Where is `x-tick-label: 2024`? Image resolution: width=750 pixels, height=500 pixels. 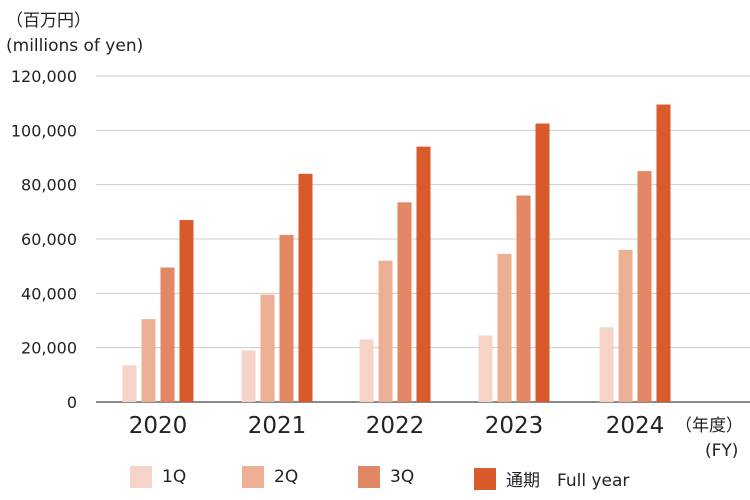 x-tick-label: 2024 is located at coordinates (635, 426).